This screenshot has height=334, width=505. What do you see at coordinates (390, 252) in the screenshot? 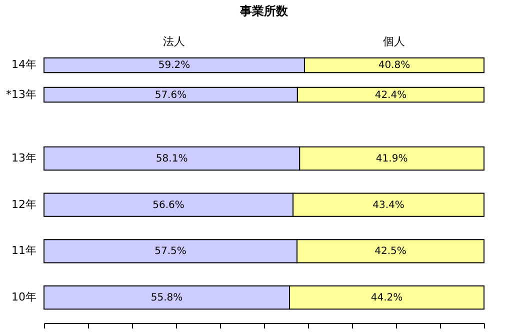
I see `data-label: 42.5%` at bounding box center [390, 252].